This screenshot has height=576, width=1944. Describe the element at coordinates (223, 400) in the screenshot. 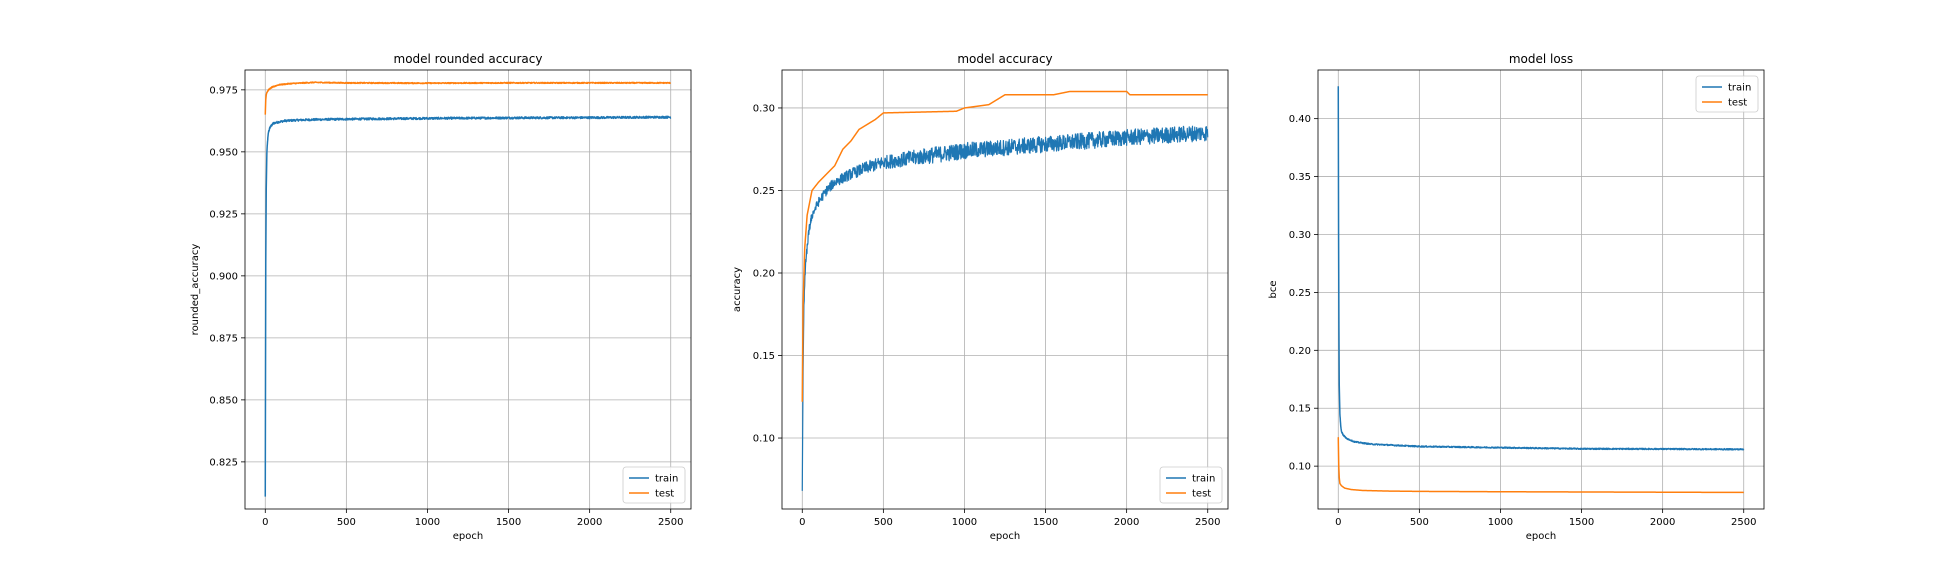

I see `y-tick-label: 0.850` at that location.